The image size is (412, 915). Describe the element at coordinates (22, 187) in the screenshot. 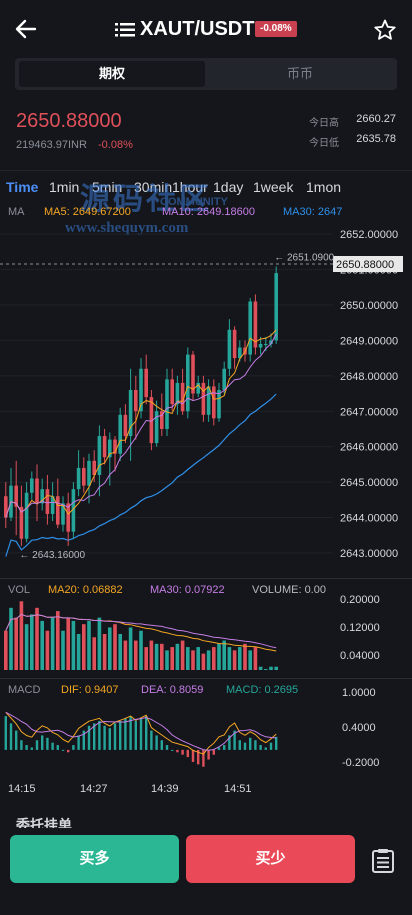

I see `tab-time: Time` at that location.